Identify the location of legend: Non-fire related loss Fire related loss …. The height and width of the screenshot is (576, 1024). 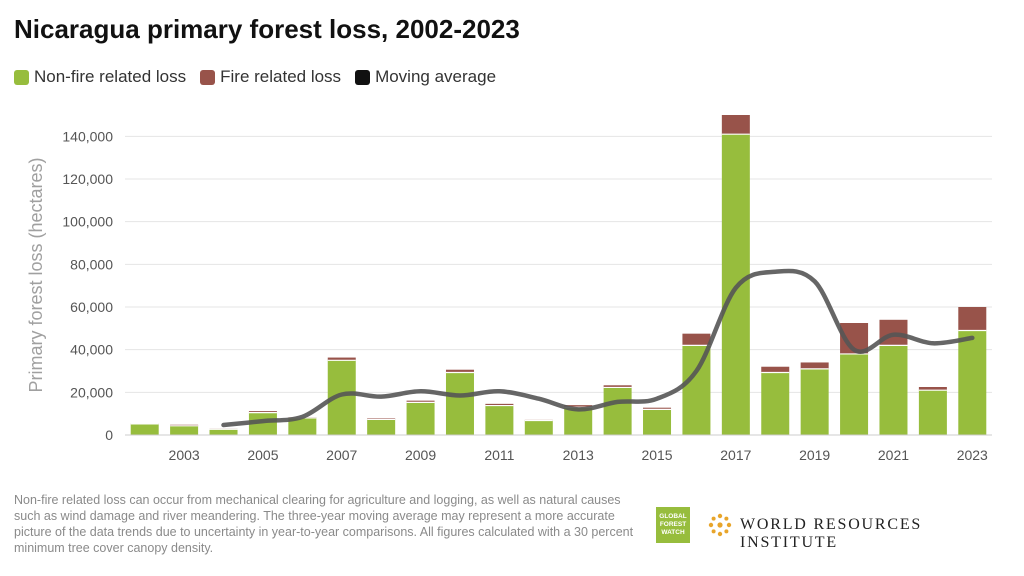
(255, 77).